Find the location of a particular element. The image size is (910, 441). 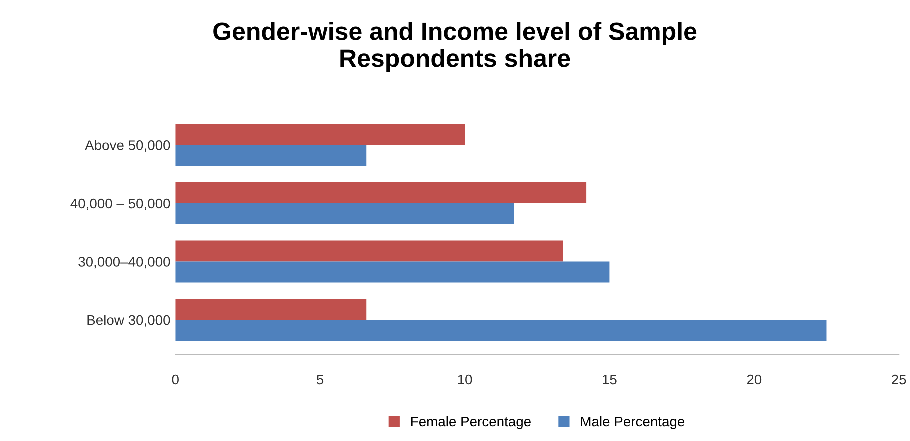

y-tick-label: 30,000–40,000 is located at coordinates (124, 263).